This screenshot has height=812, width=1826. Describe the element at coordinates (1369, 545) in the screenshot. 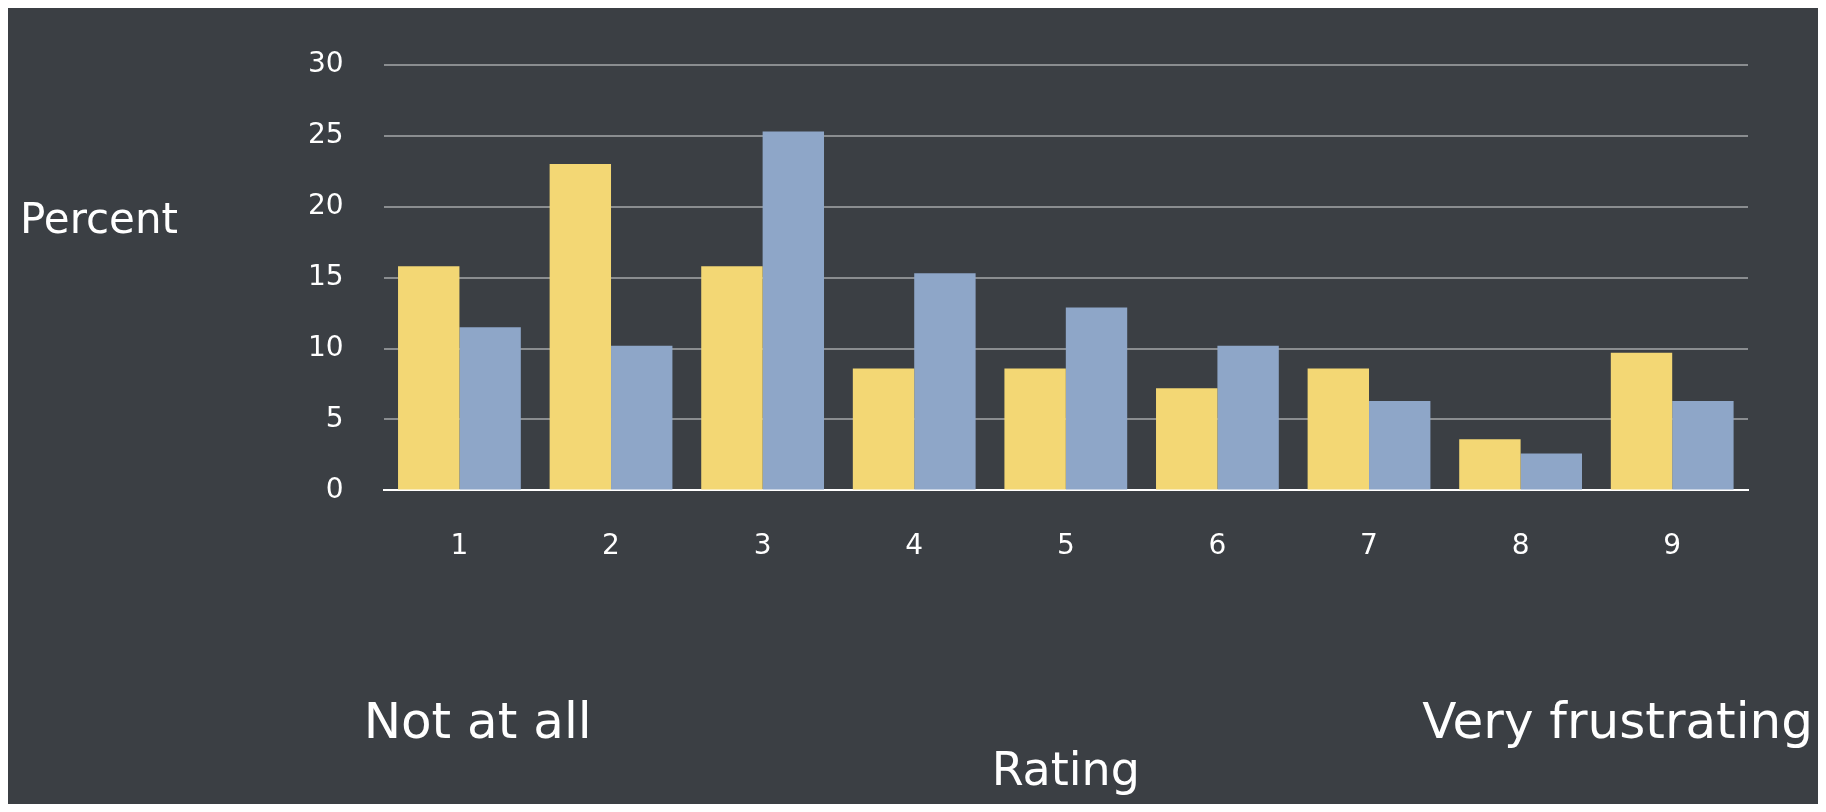

I see `x-tick-label: 7` at that location.